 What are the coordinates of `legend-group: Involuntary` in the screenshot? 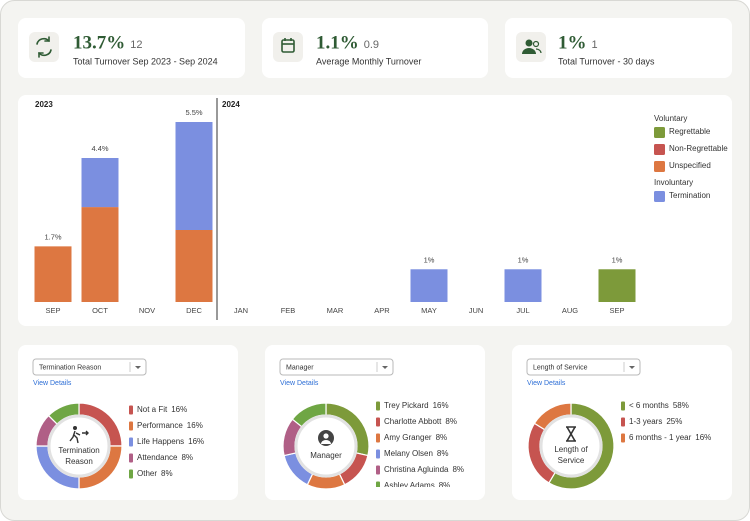 It's located at (673, 182).